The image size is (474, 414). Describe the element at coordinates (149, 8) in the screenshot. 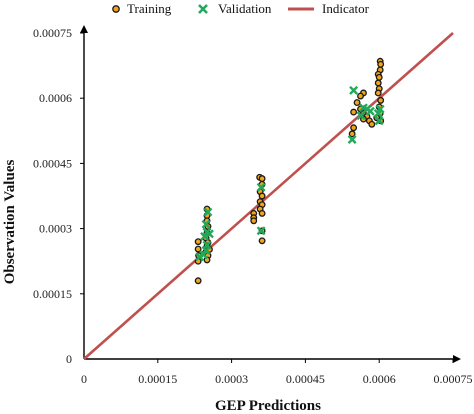

I see `legend-label-training: Training` at that location.